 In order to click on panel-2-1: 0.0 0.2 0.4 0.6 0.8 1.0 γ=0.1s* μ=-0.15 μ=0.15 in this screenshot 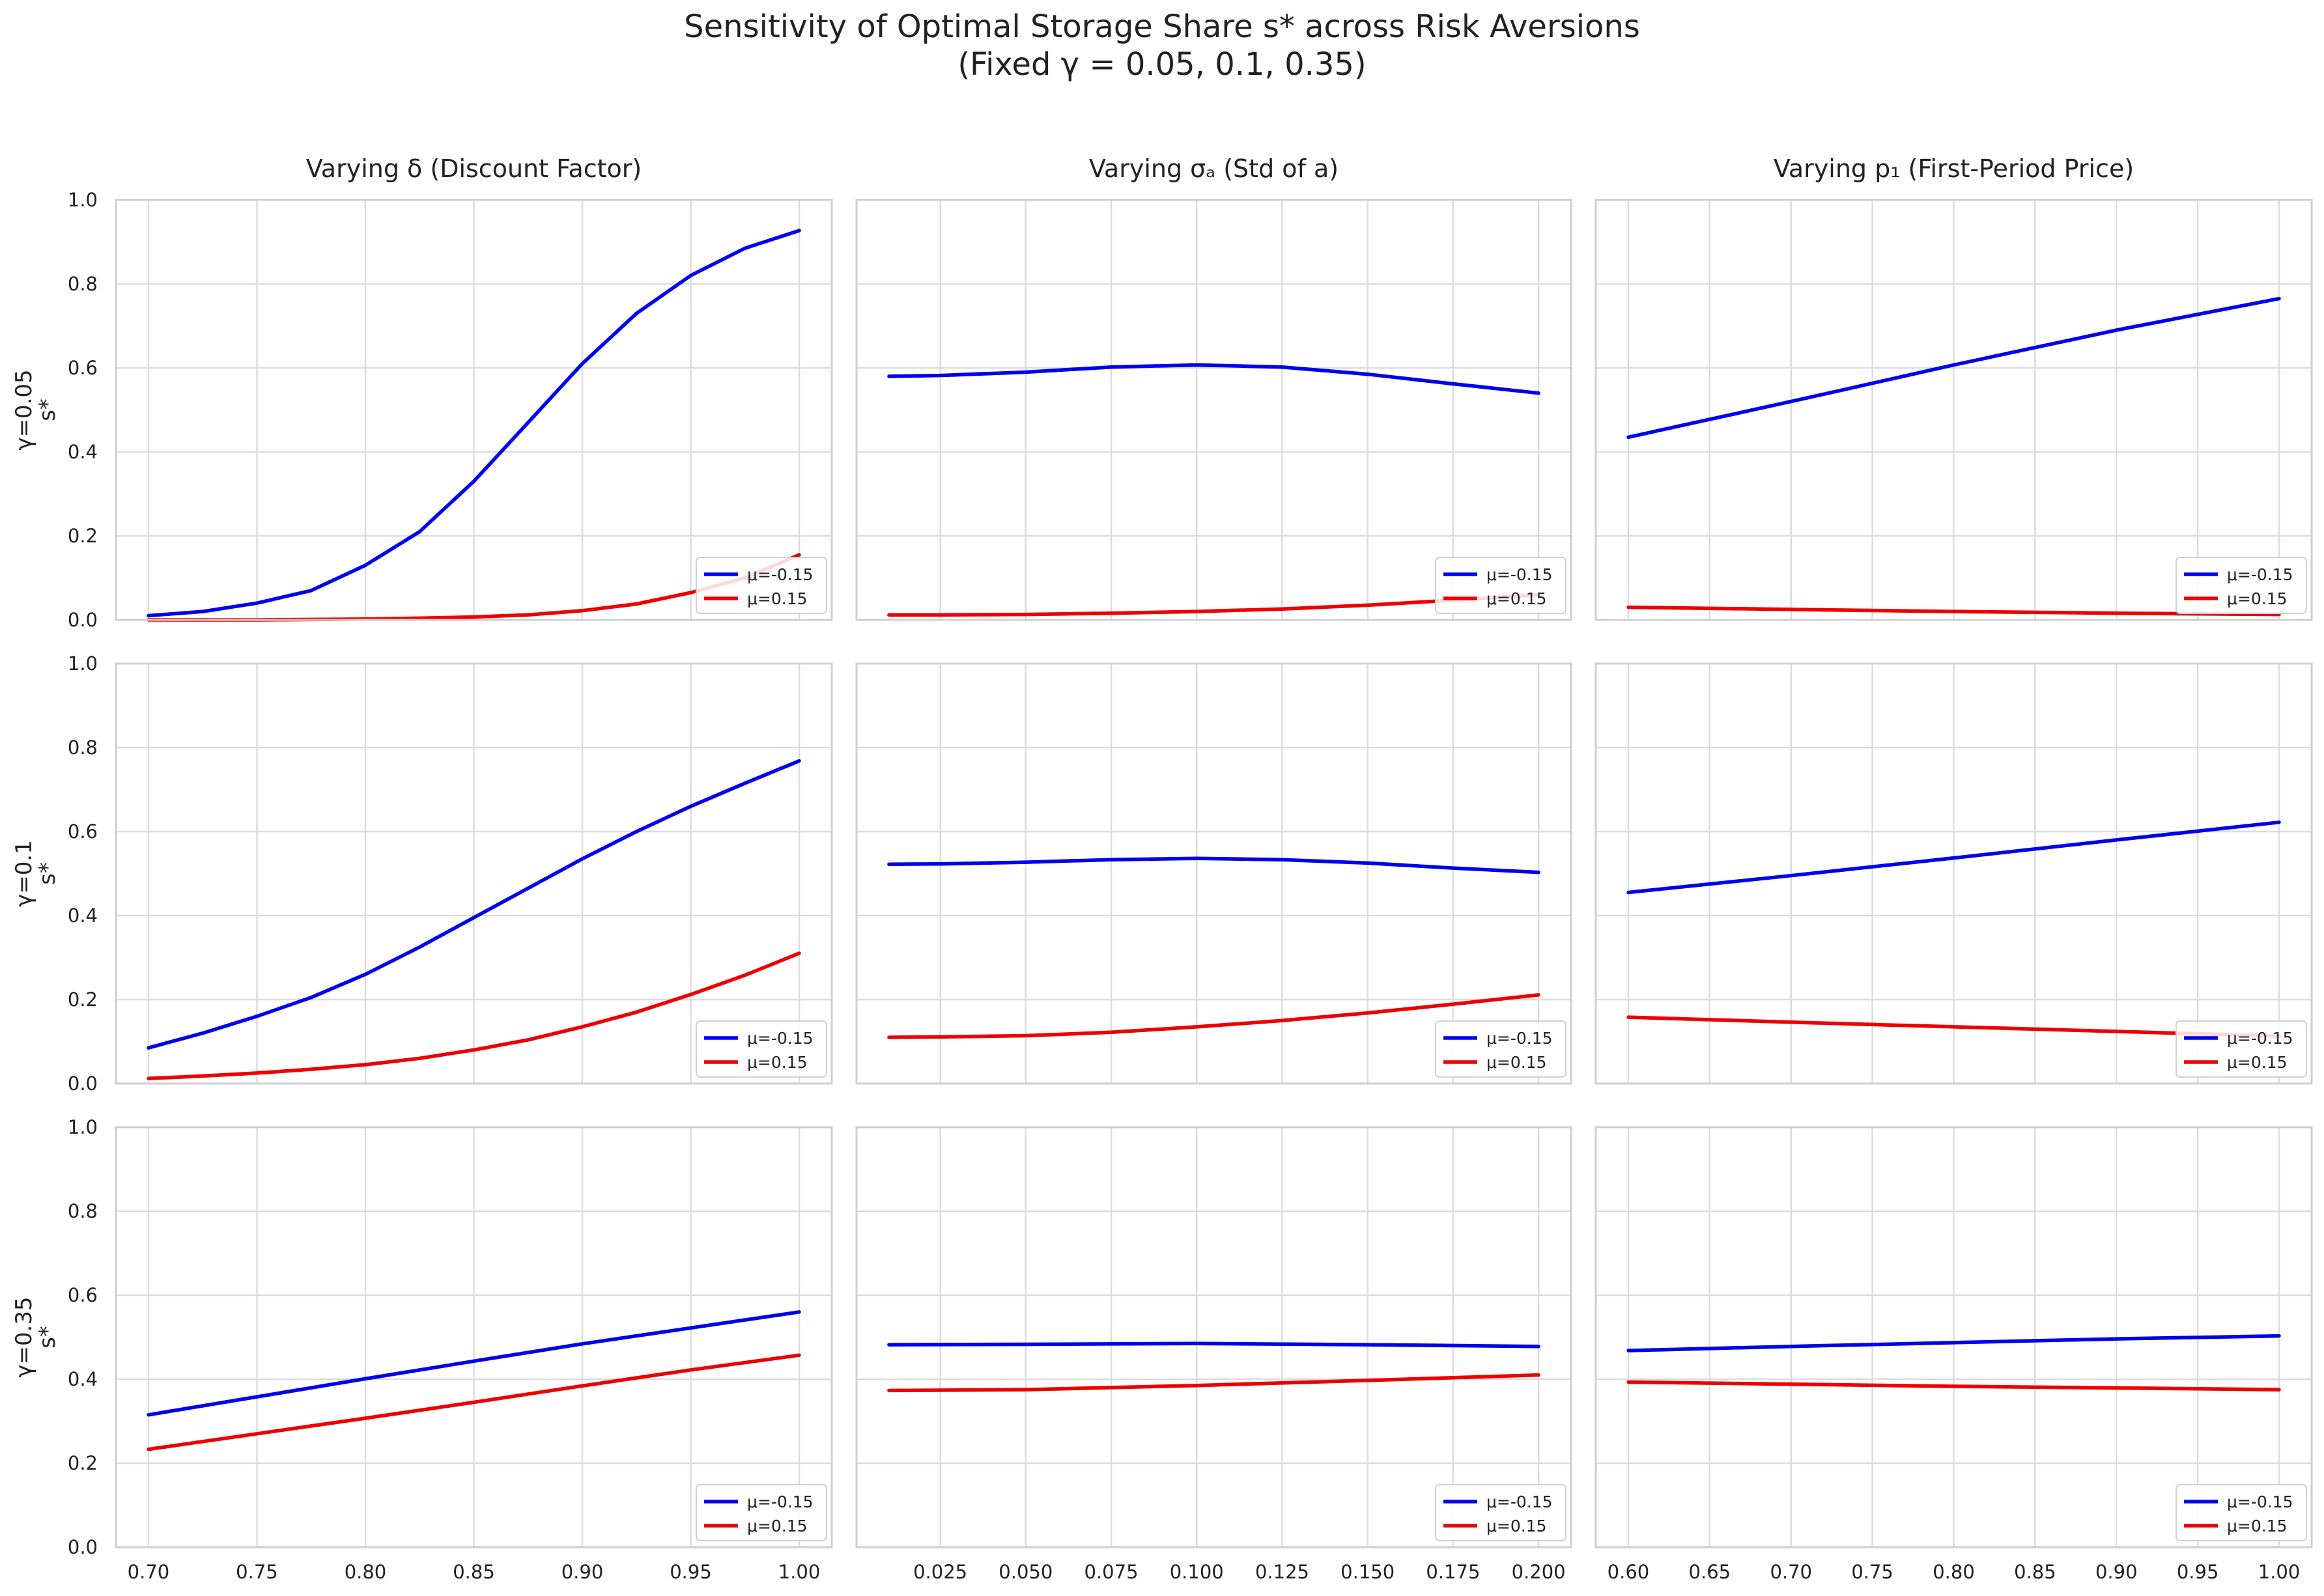, I will do `click(422, 874)`.